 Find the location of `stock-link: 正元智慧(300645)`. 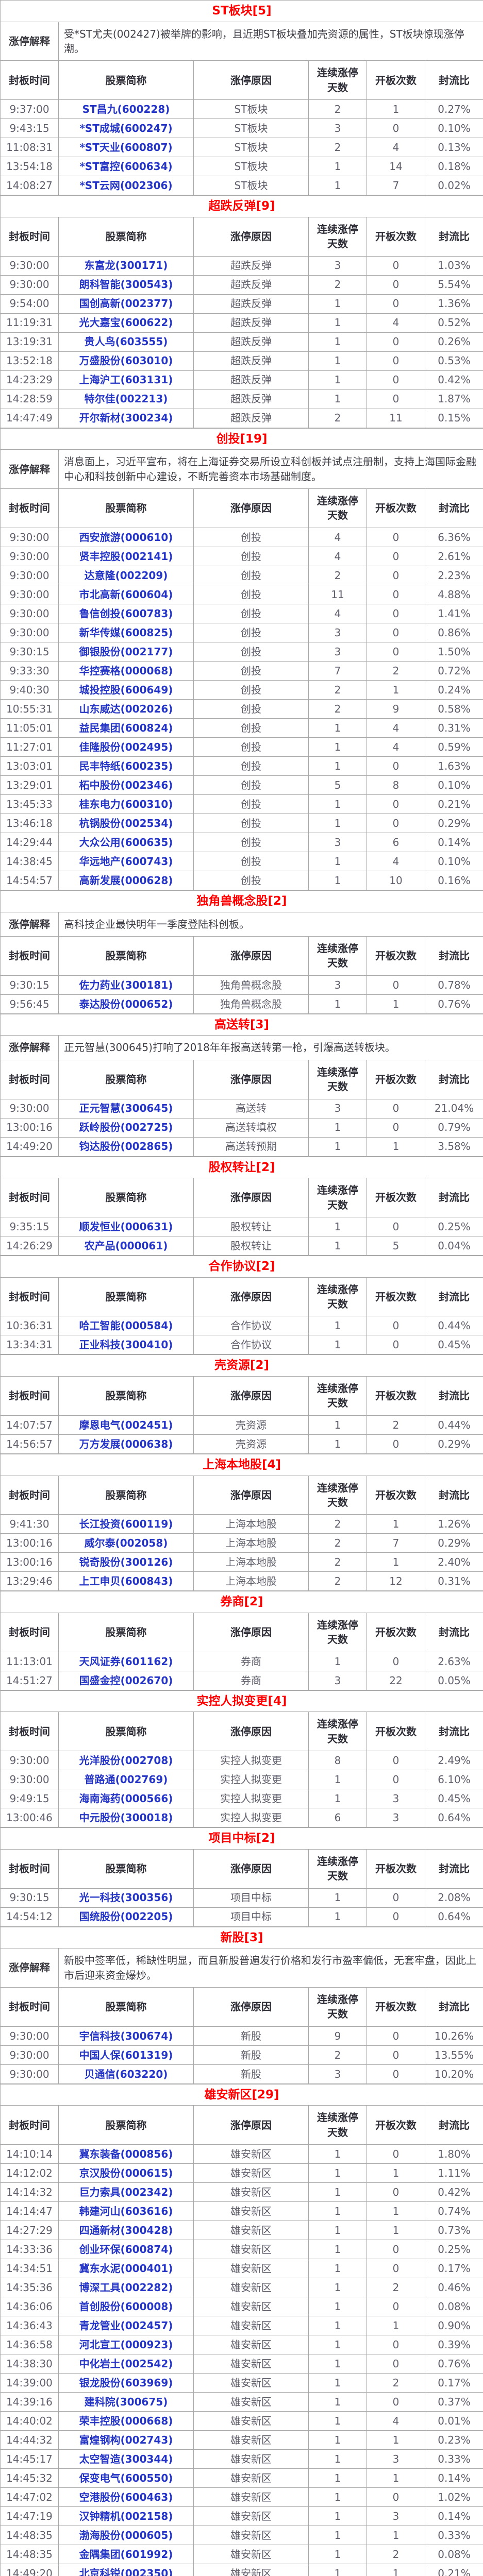

stock-link: 正元智慧(300645) is located at coordinates (126, 1108).